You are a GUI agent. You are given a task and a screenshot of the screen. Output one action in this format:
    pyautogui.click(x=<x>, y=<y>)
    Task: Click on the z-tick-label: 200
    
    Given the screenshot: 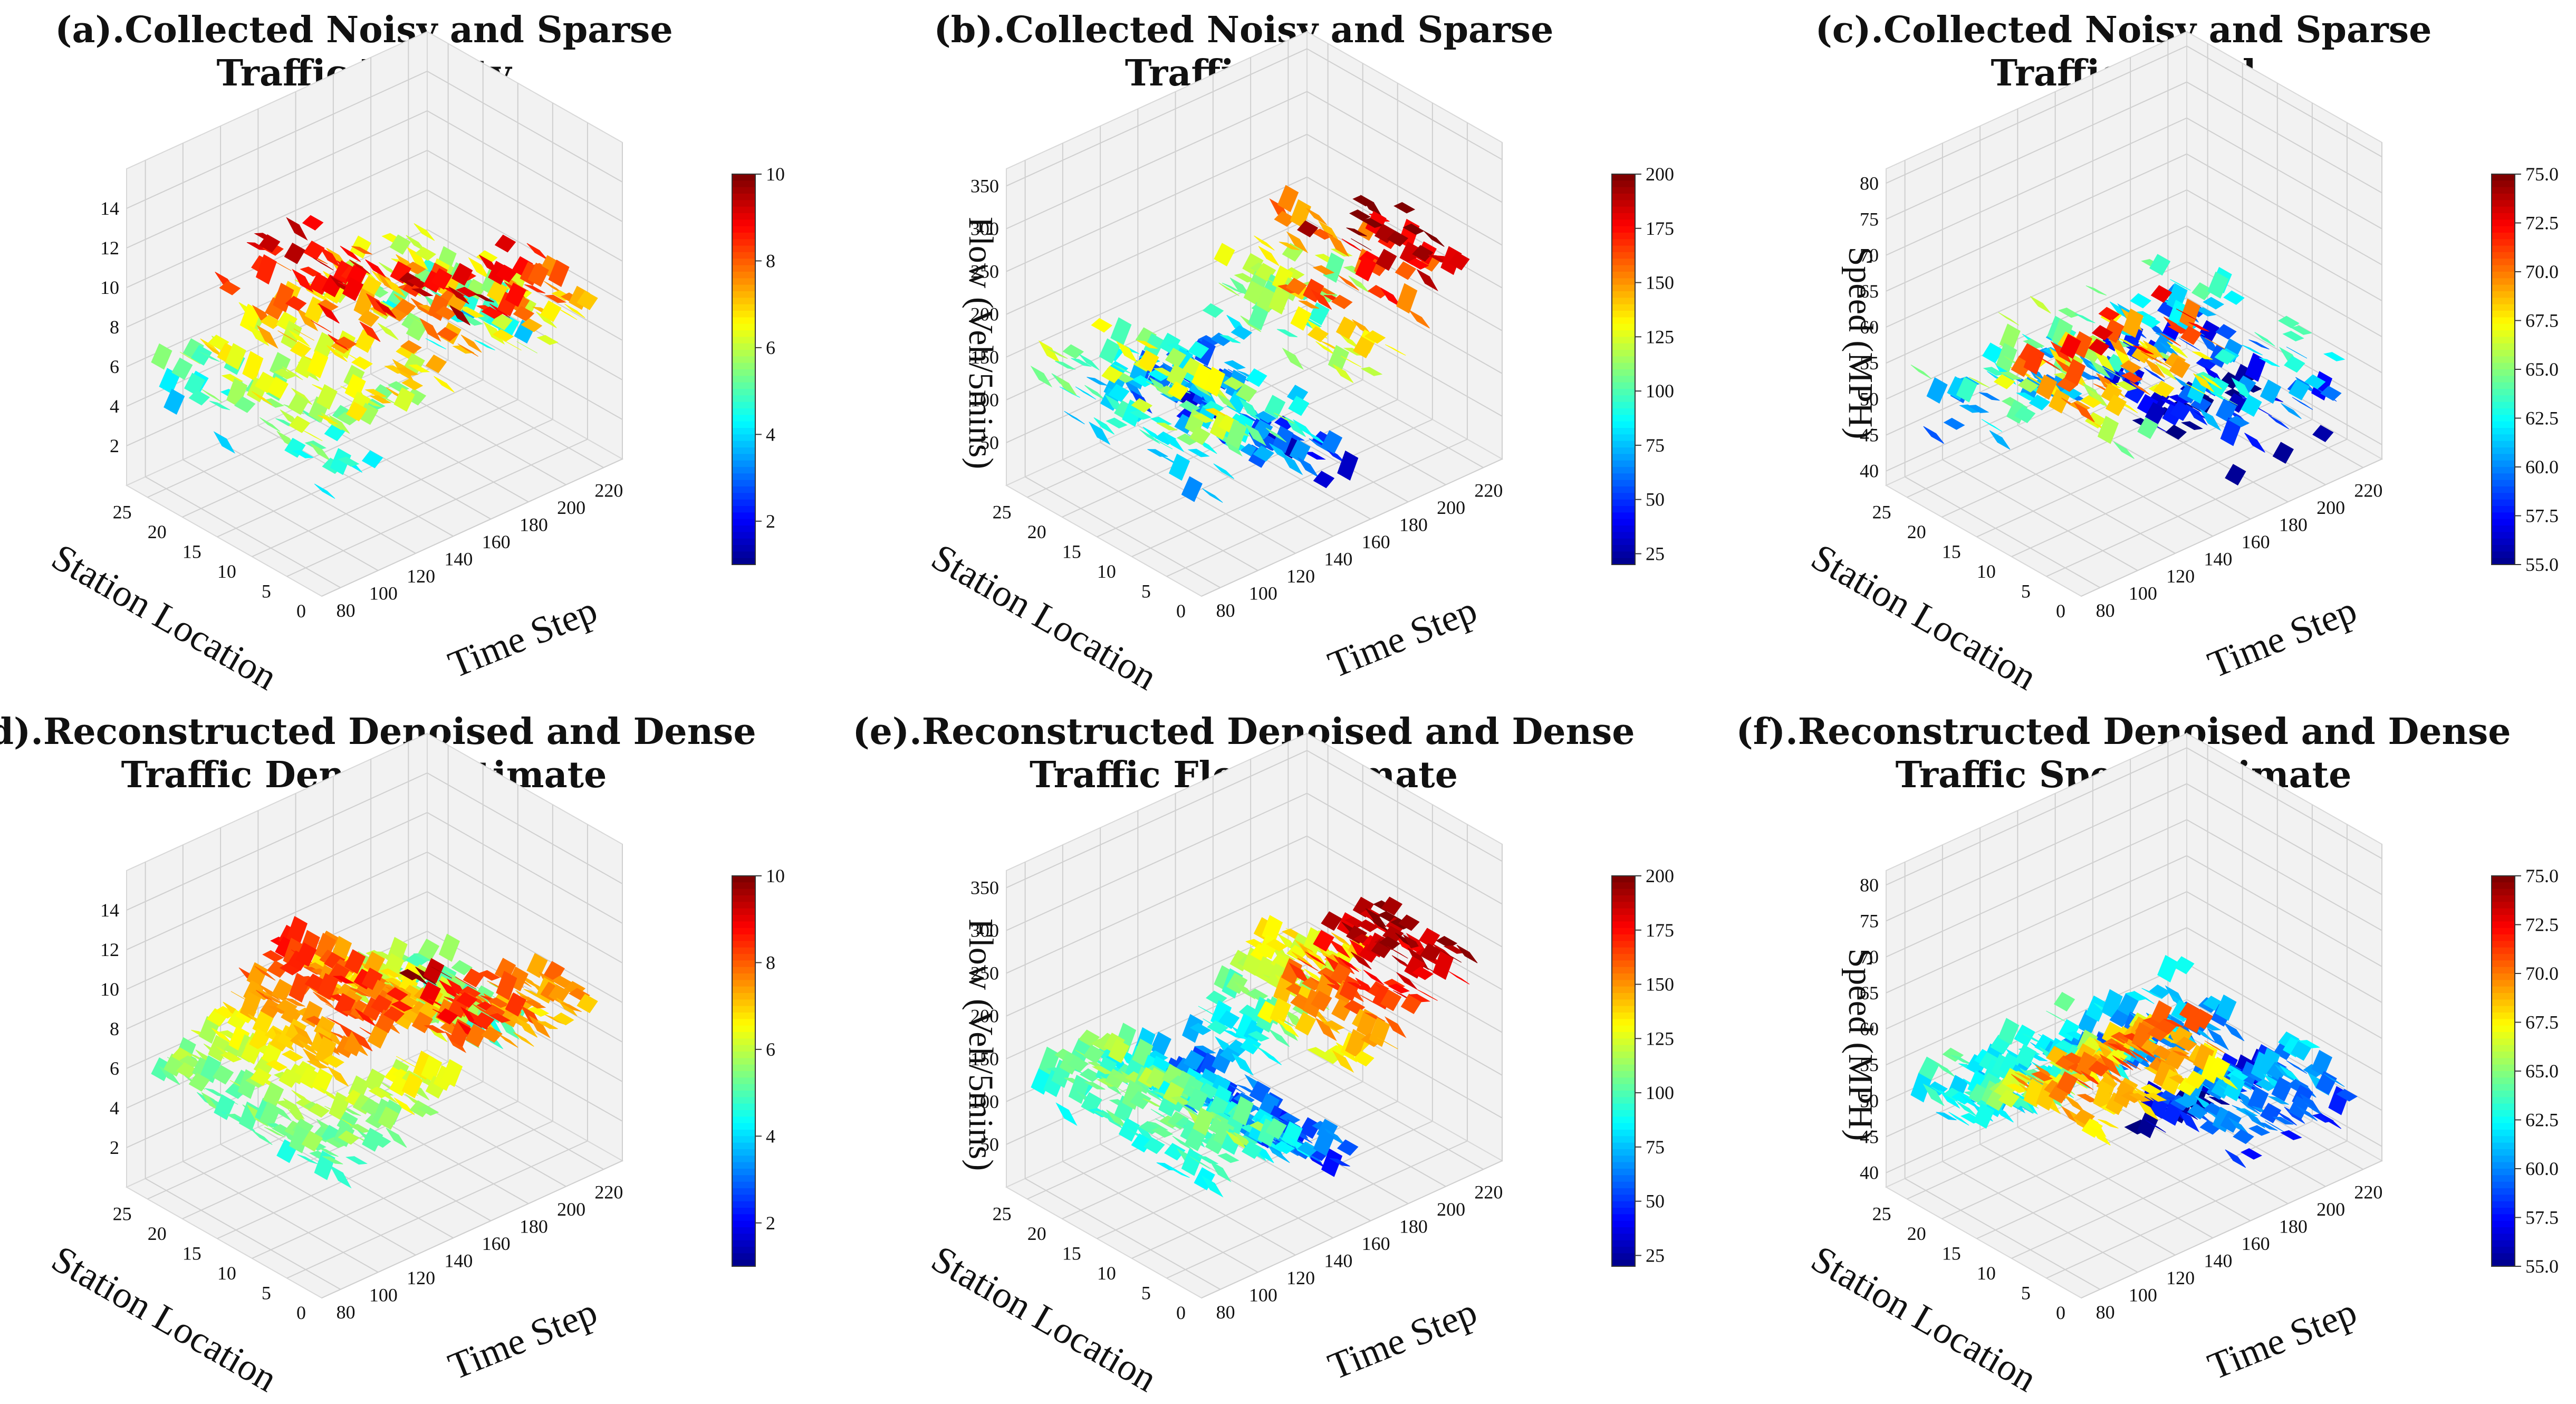 What is the action you would take?
    pyautogui.click(x=985, y=1016)
    